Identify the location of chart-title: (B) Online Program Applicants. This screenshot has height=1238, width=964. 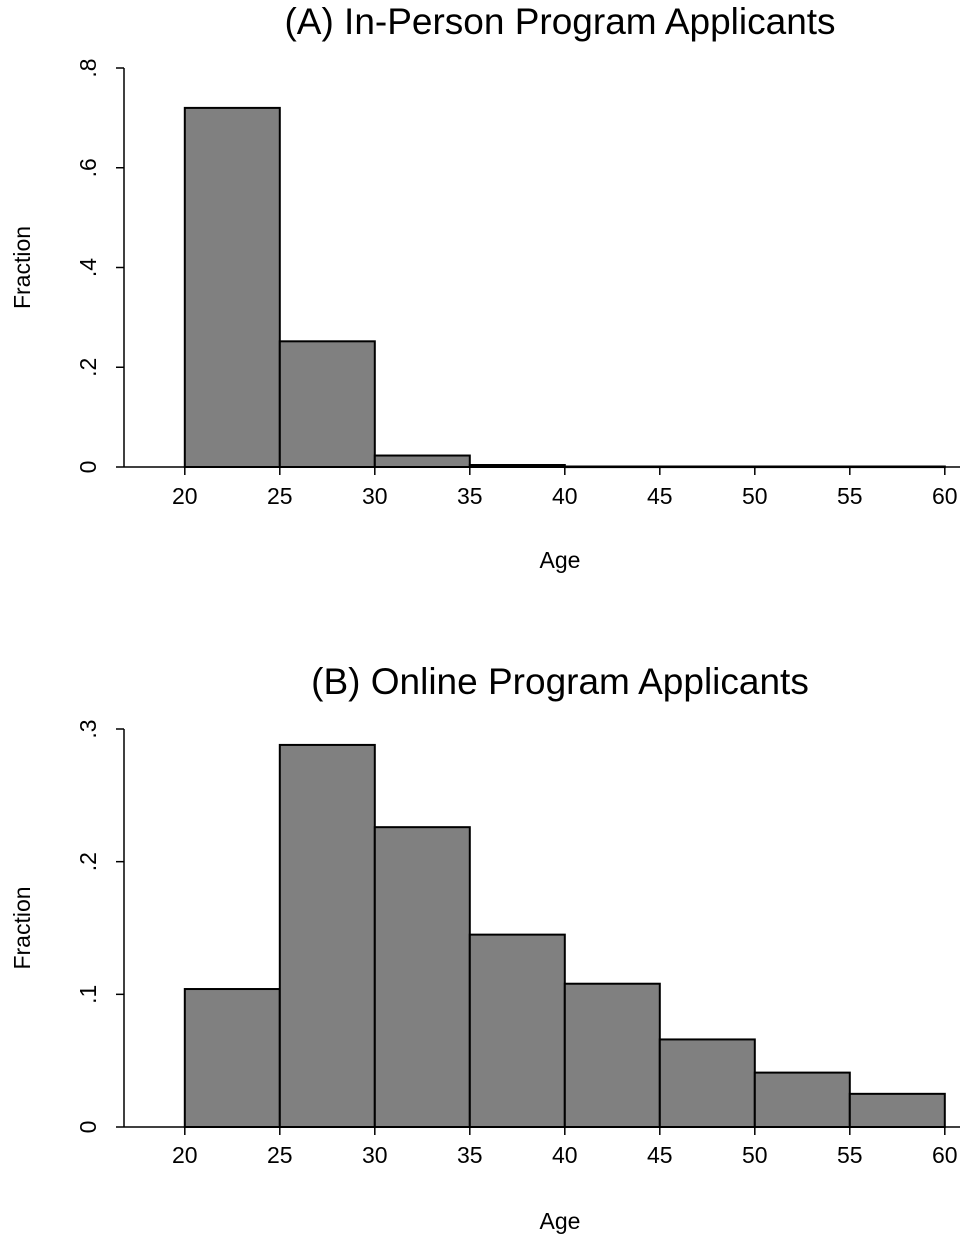
(560, 681).